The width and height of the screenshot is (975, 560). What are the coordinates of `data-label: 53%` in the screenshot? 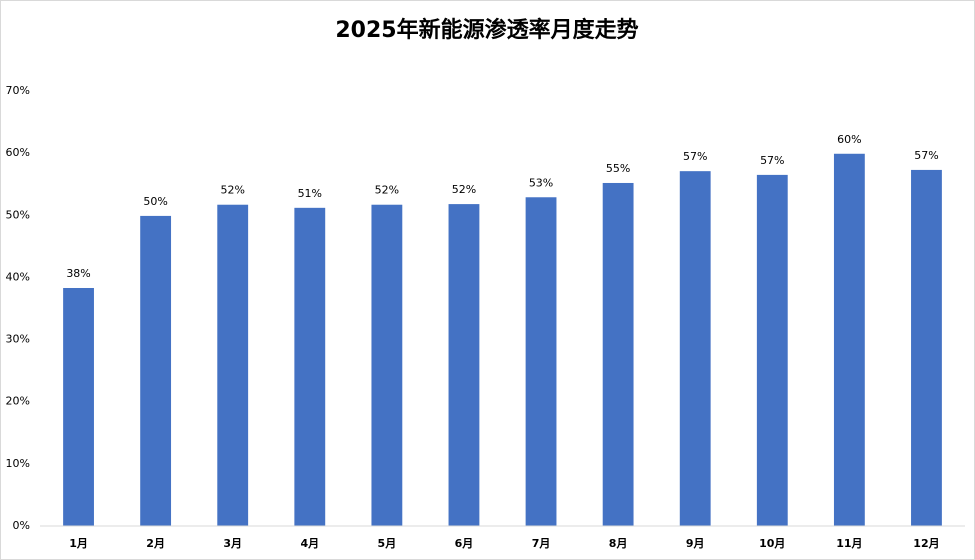 It's located at (541, 182).